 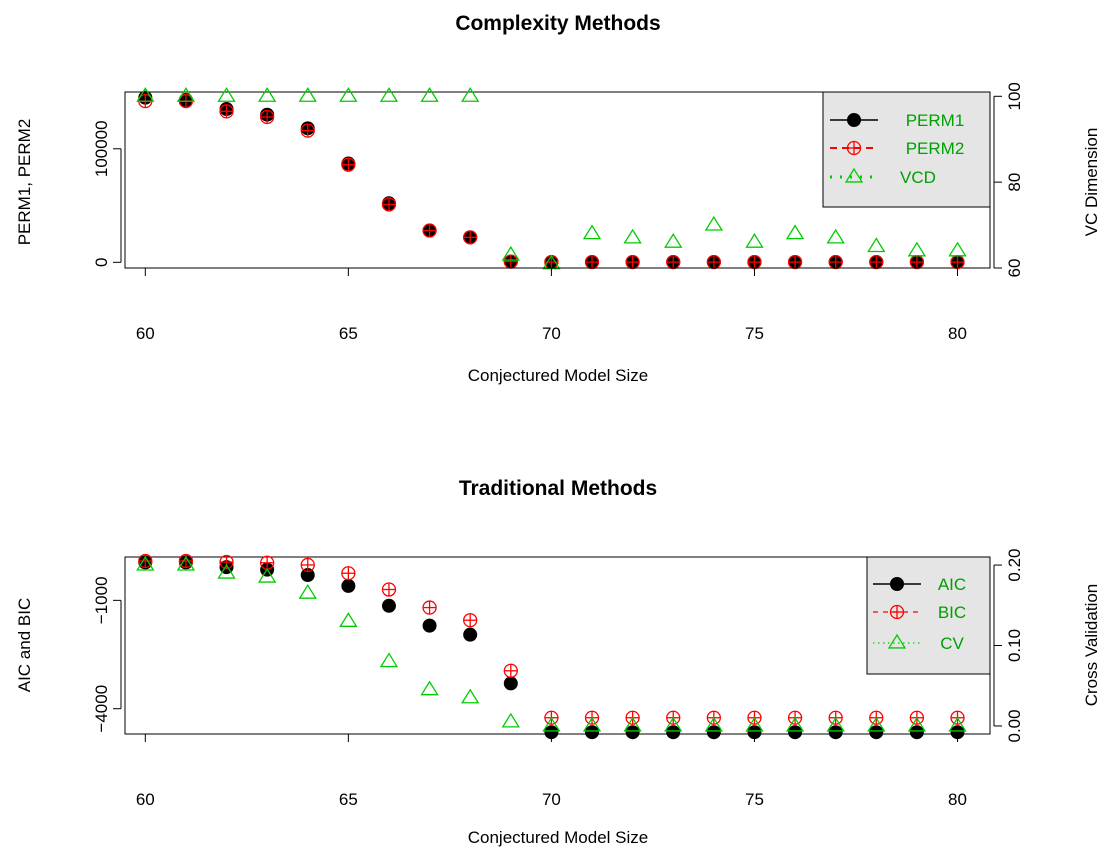 What do you see at coordinates (1014, 182) in the screenshot?
I see `y-tick-label-right: 80` at bounding box center [1014, 182].